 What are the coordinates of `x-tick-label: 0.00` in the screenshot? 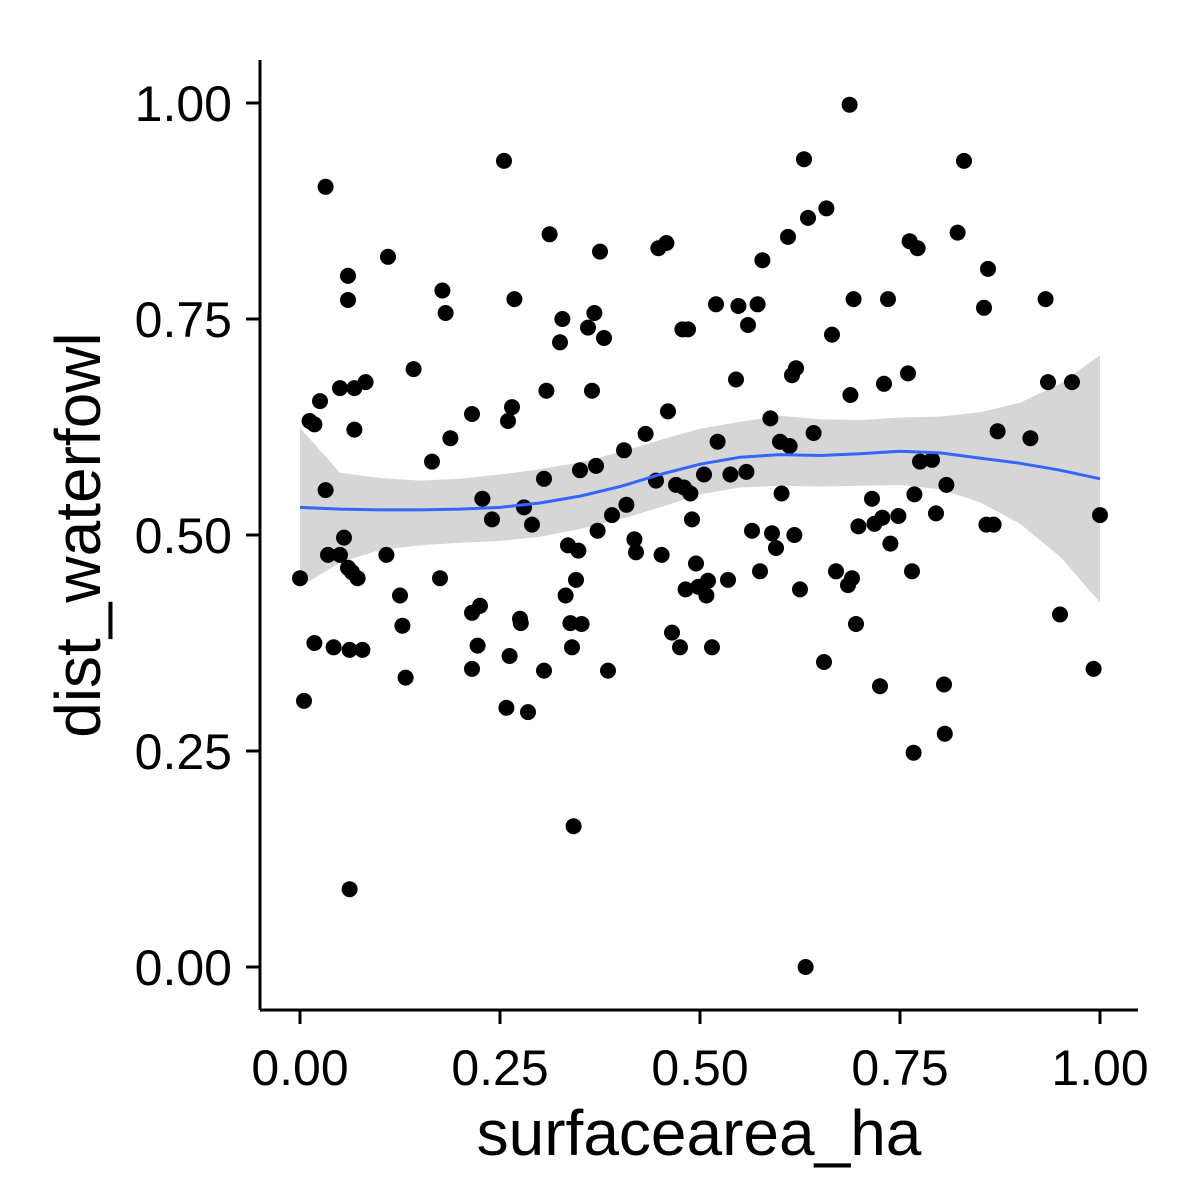 It's located at (299, 1068).